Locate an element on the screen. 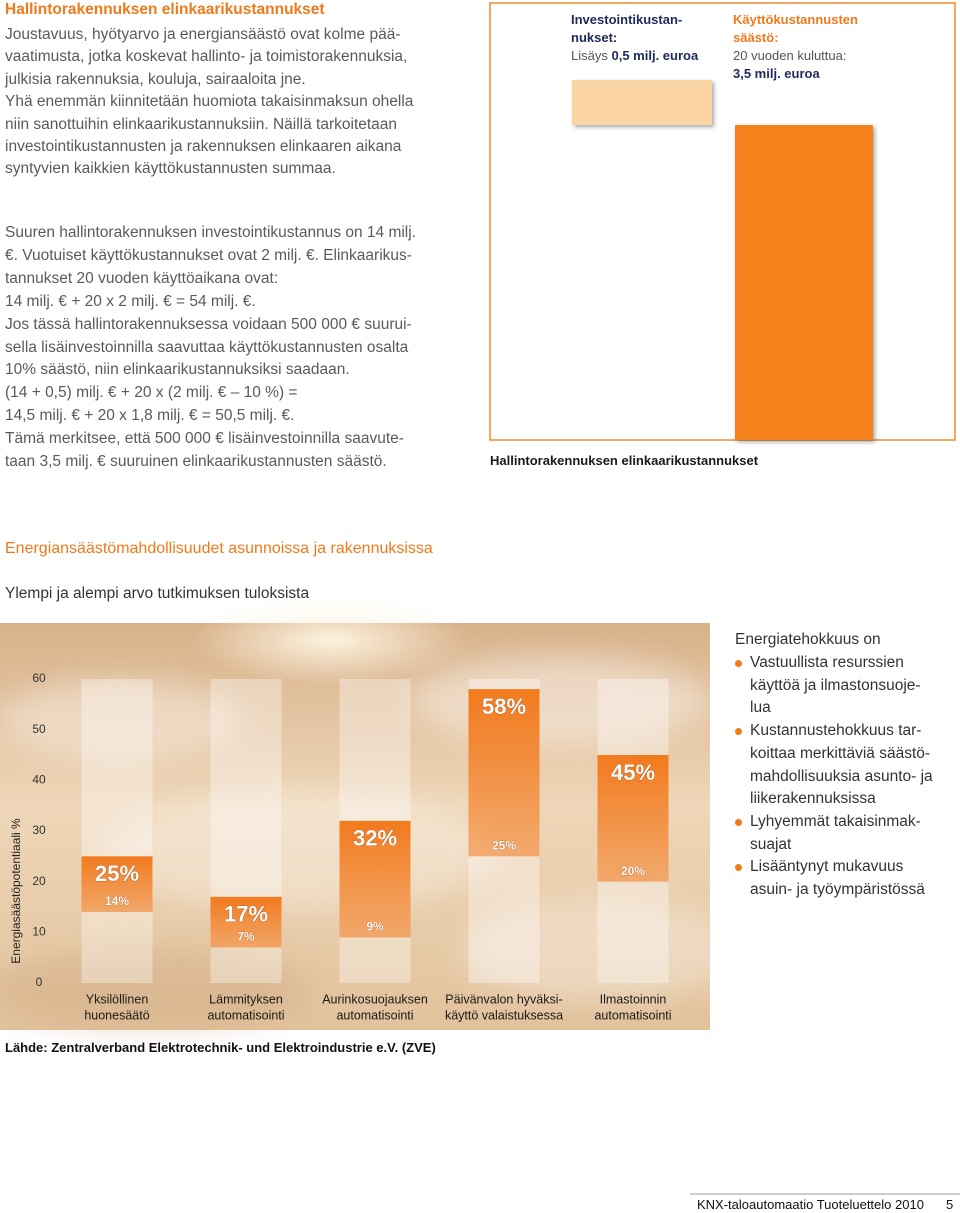 The width and height of the screenshot is (960, 1213). benefit-line: koittaa merkittäviä säästö- is located at coordinates (840, 753).